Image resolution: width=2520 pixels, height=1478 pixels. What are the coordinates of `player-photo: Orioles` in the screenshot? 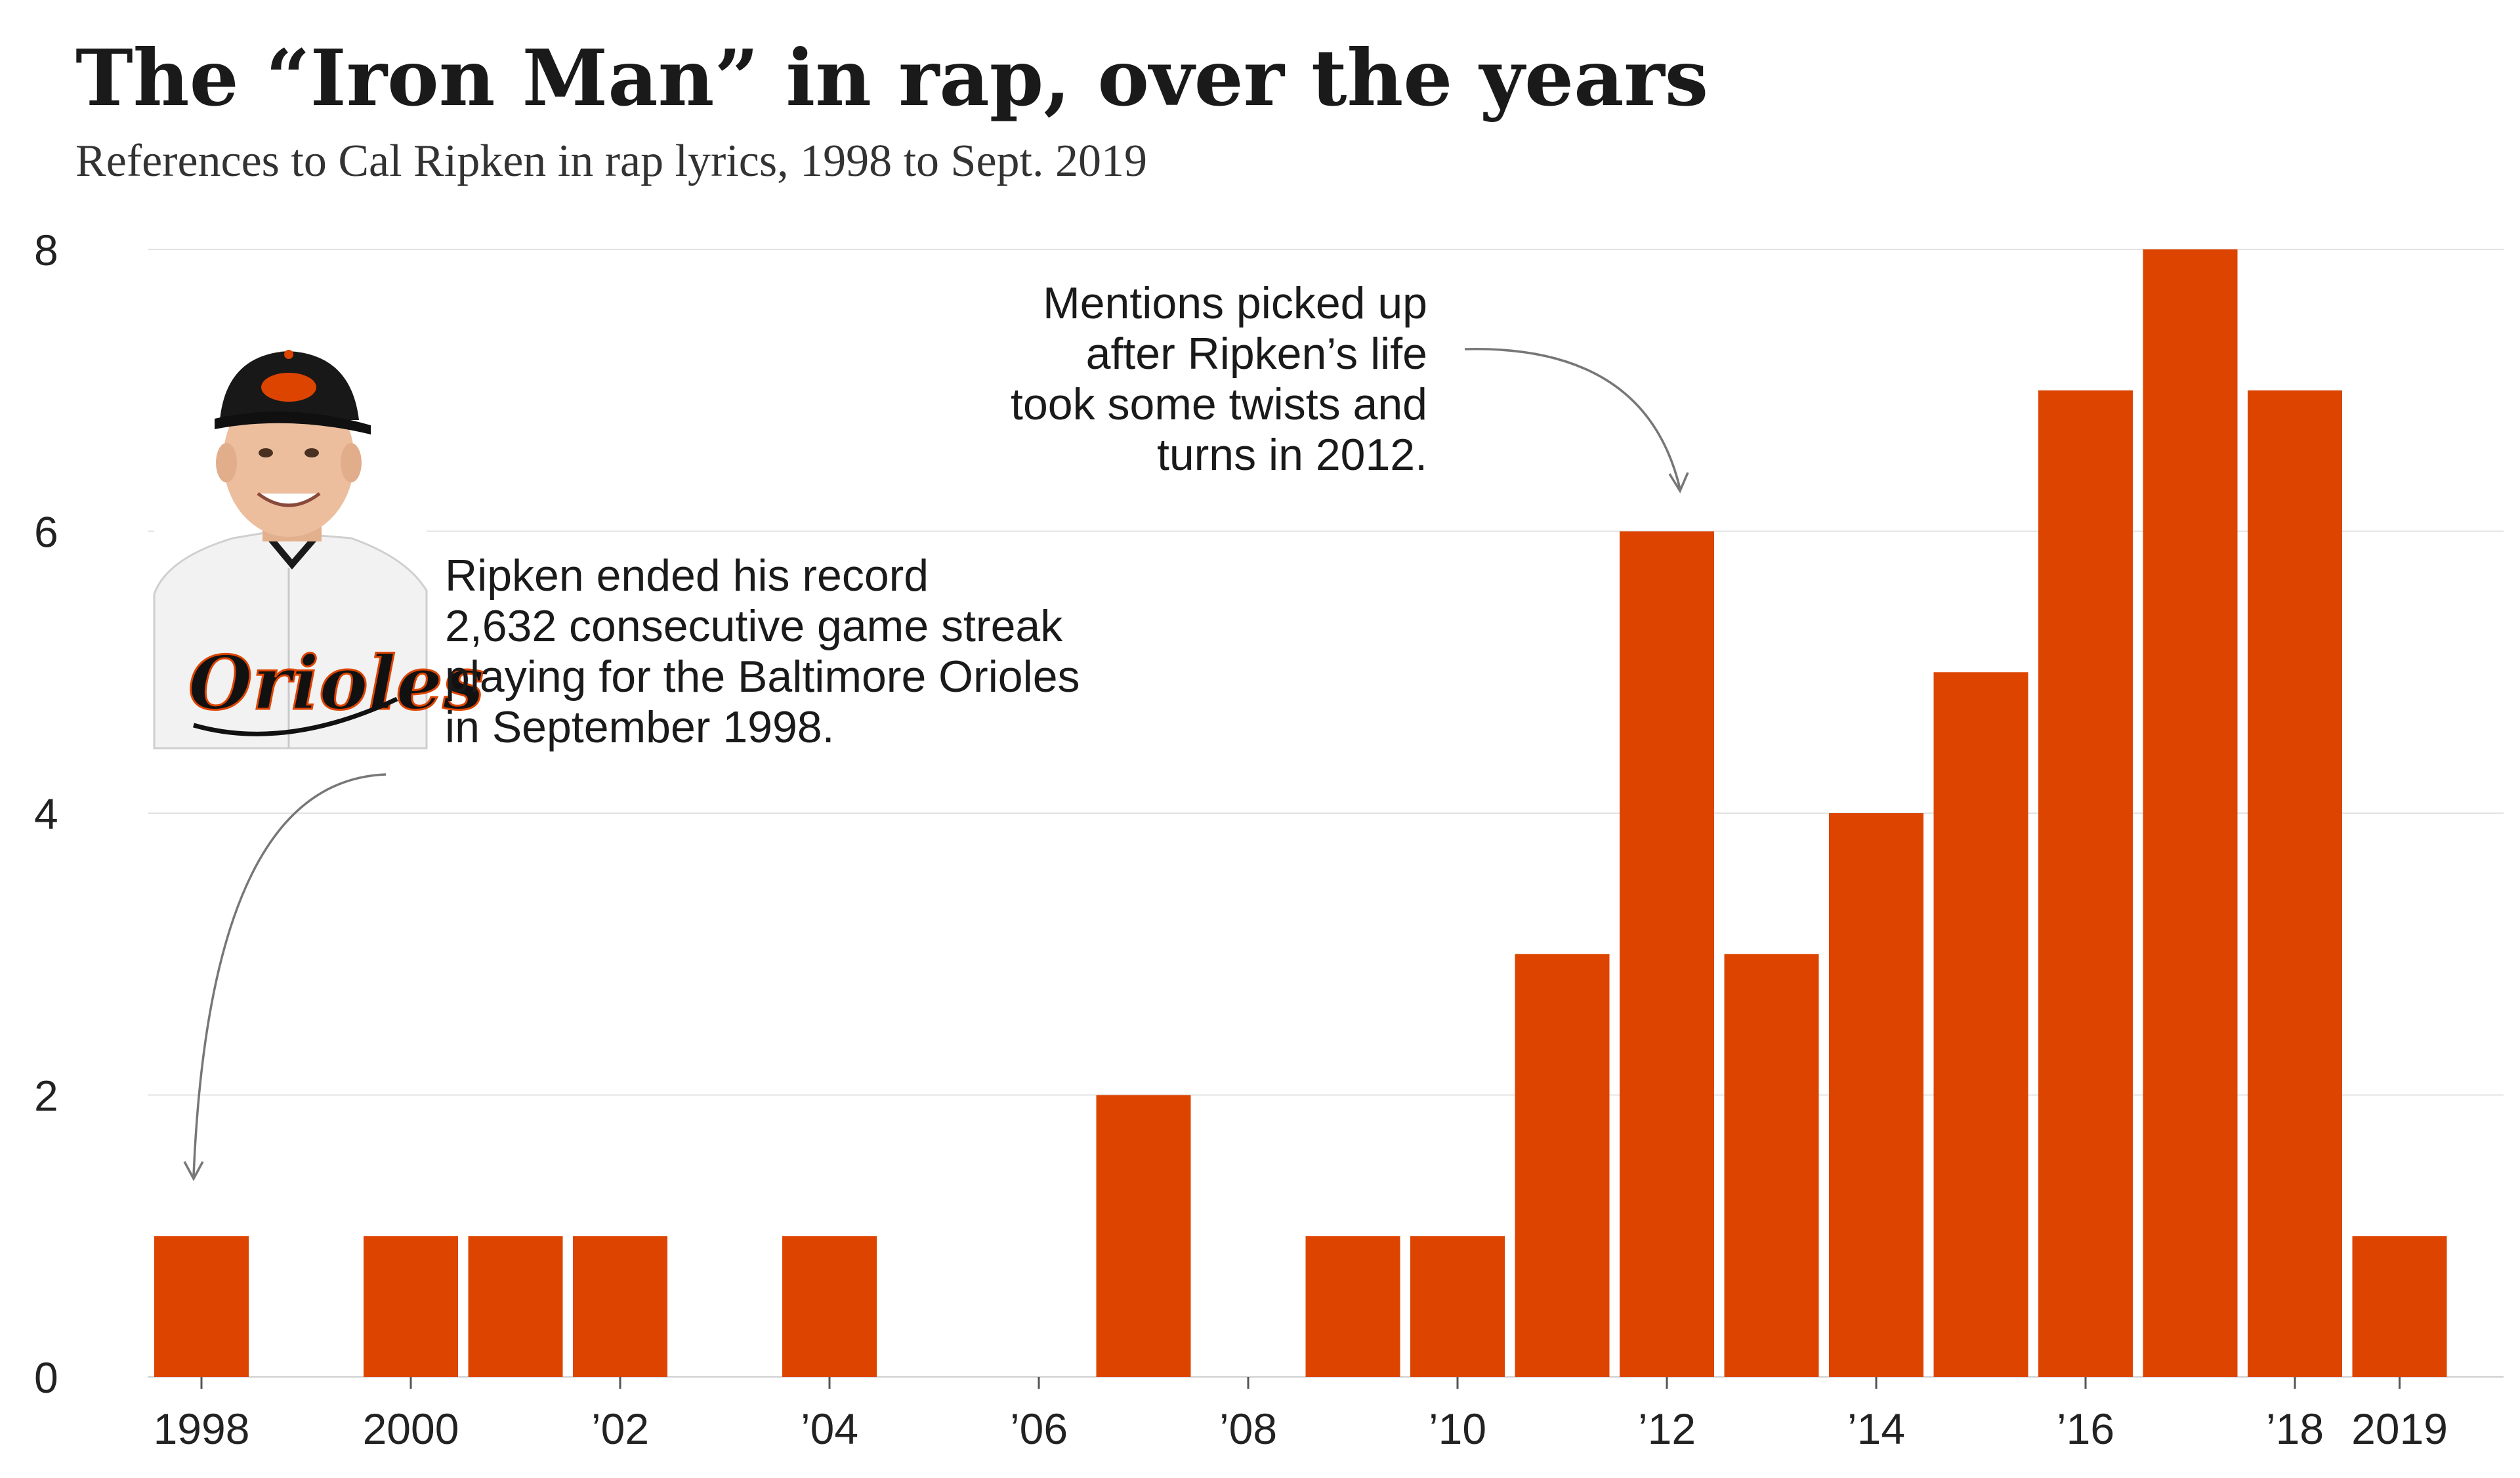 It's located at (319, 545).